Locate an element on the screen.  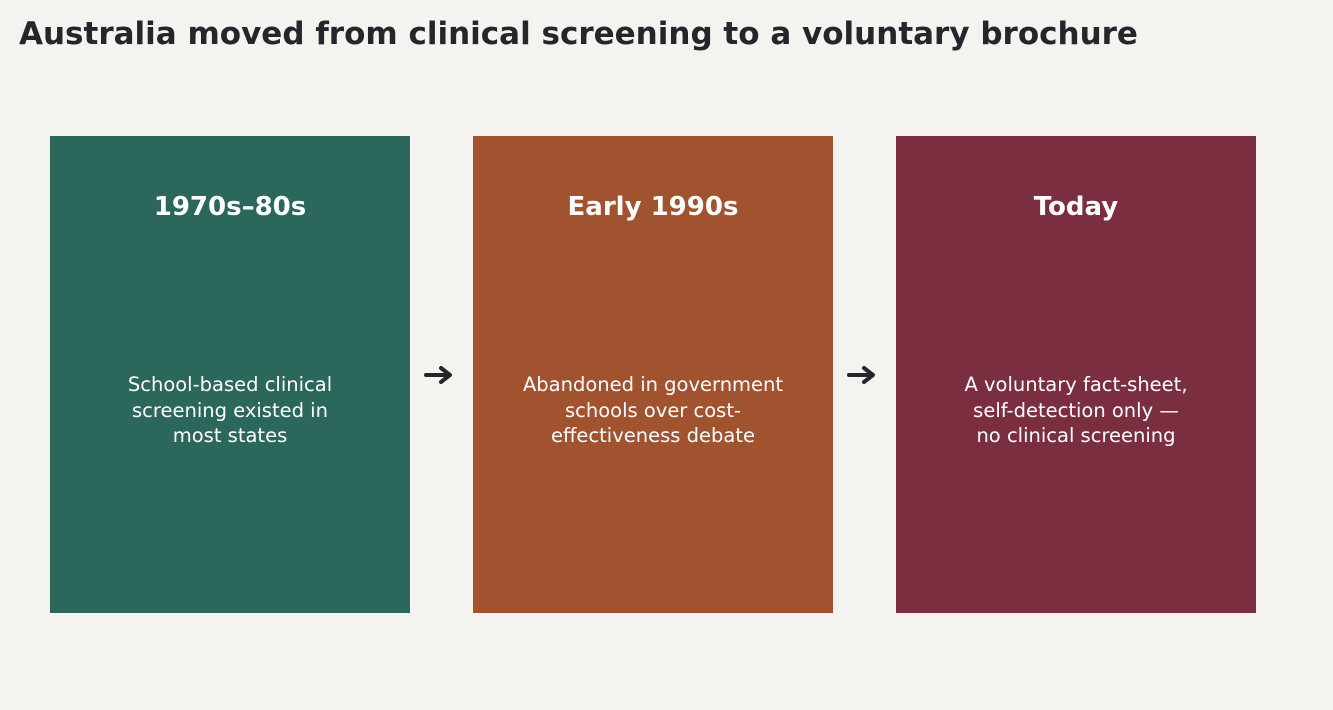
stage-description-line: most states is located at coordinates (230, 435).